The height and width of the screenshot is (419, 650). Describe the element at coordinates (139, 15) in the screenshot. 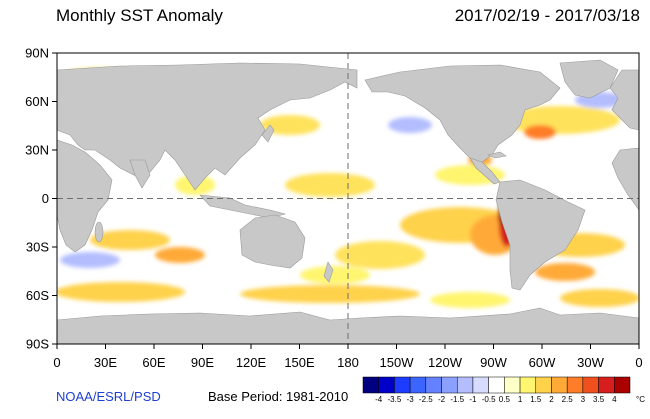

I see `map-title: Monthly SST Anomaly` at that location.